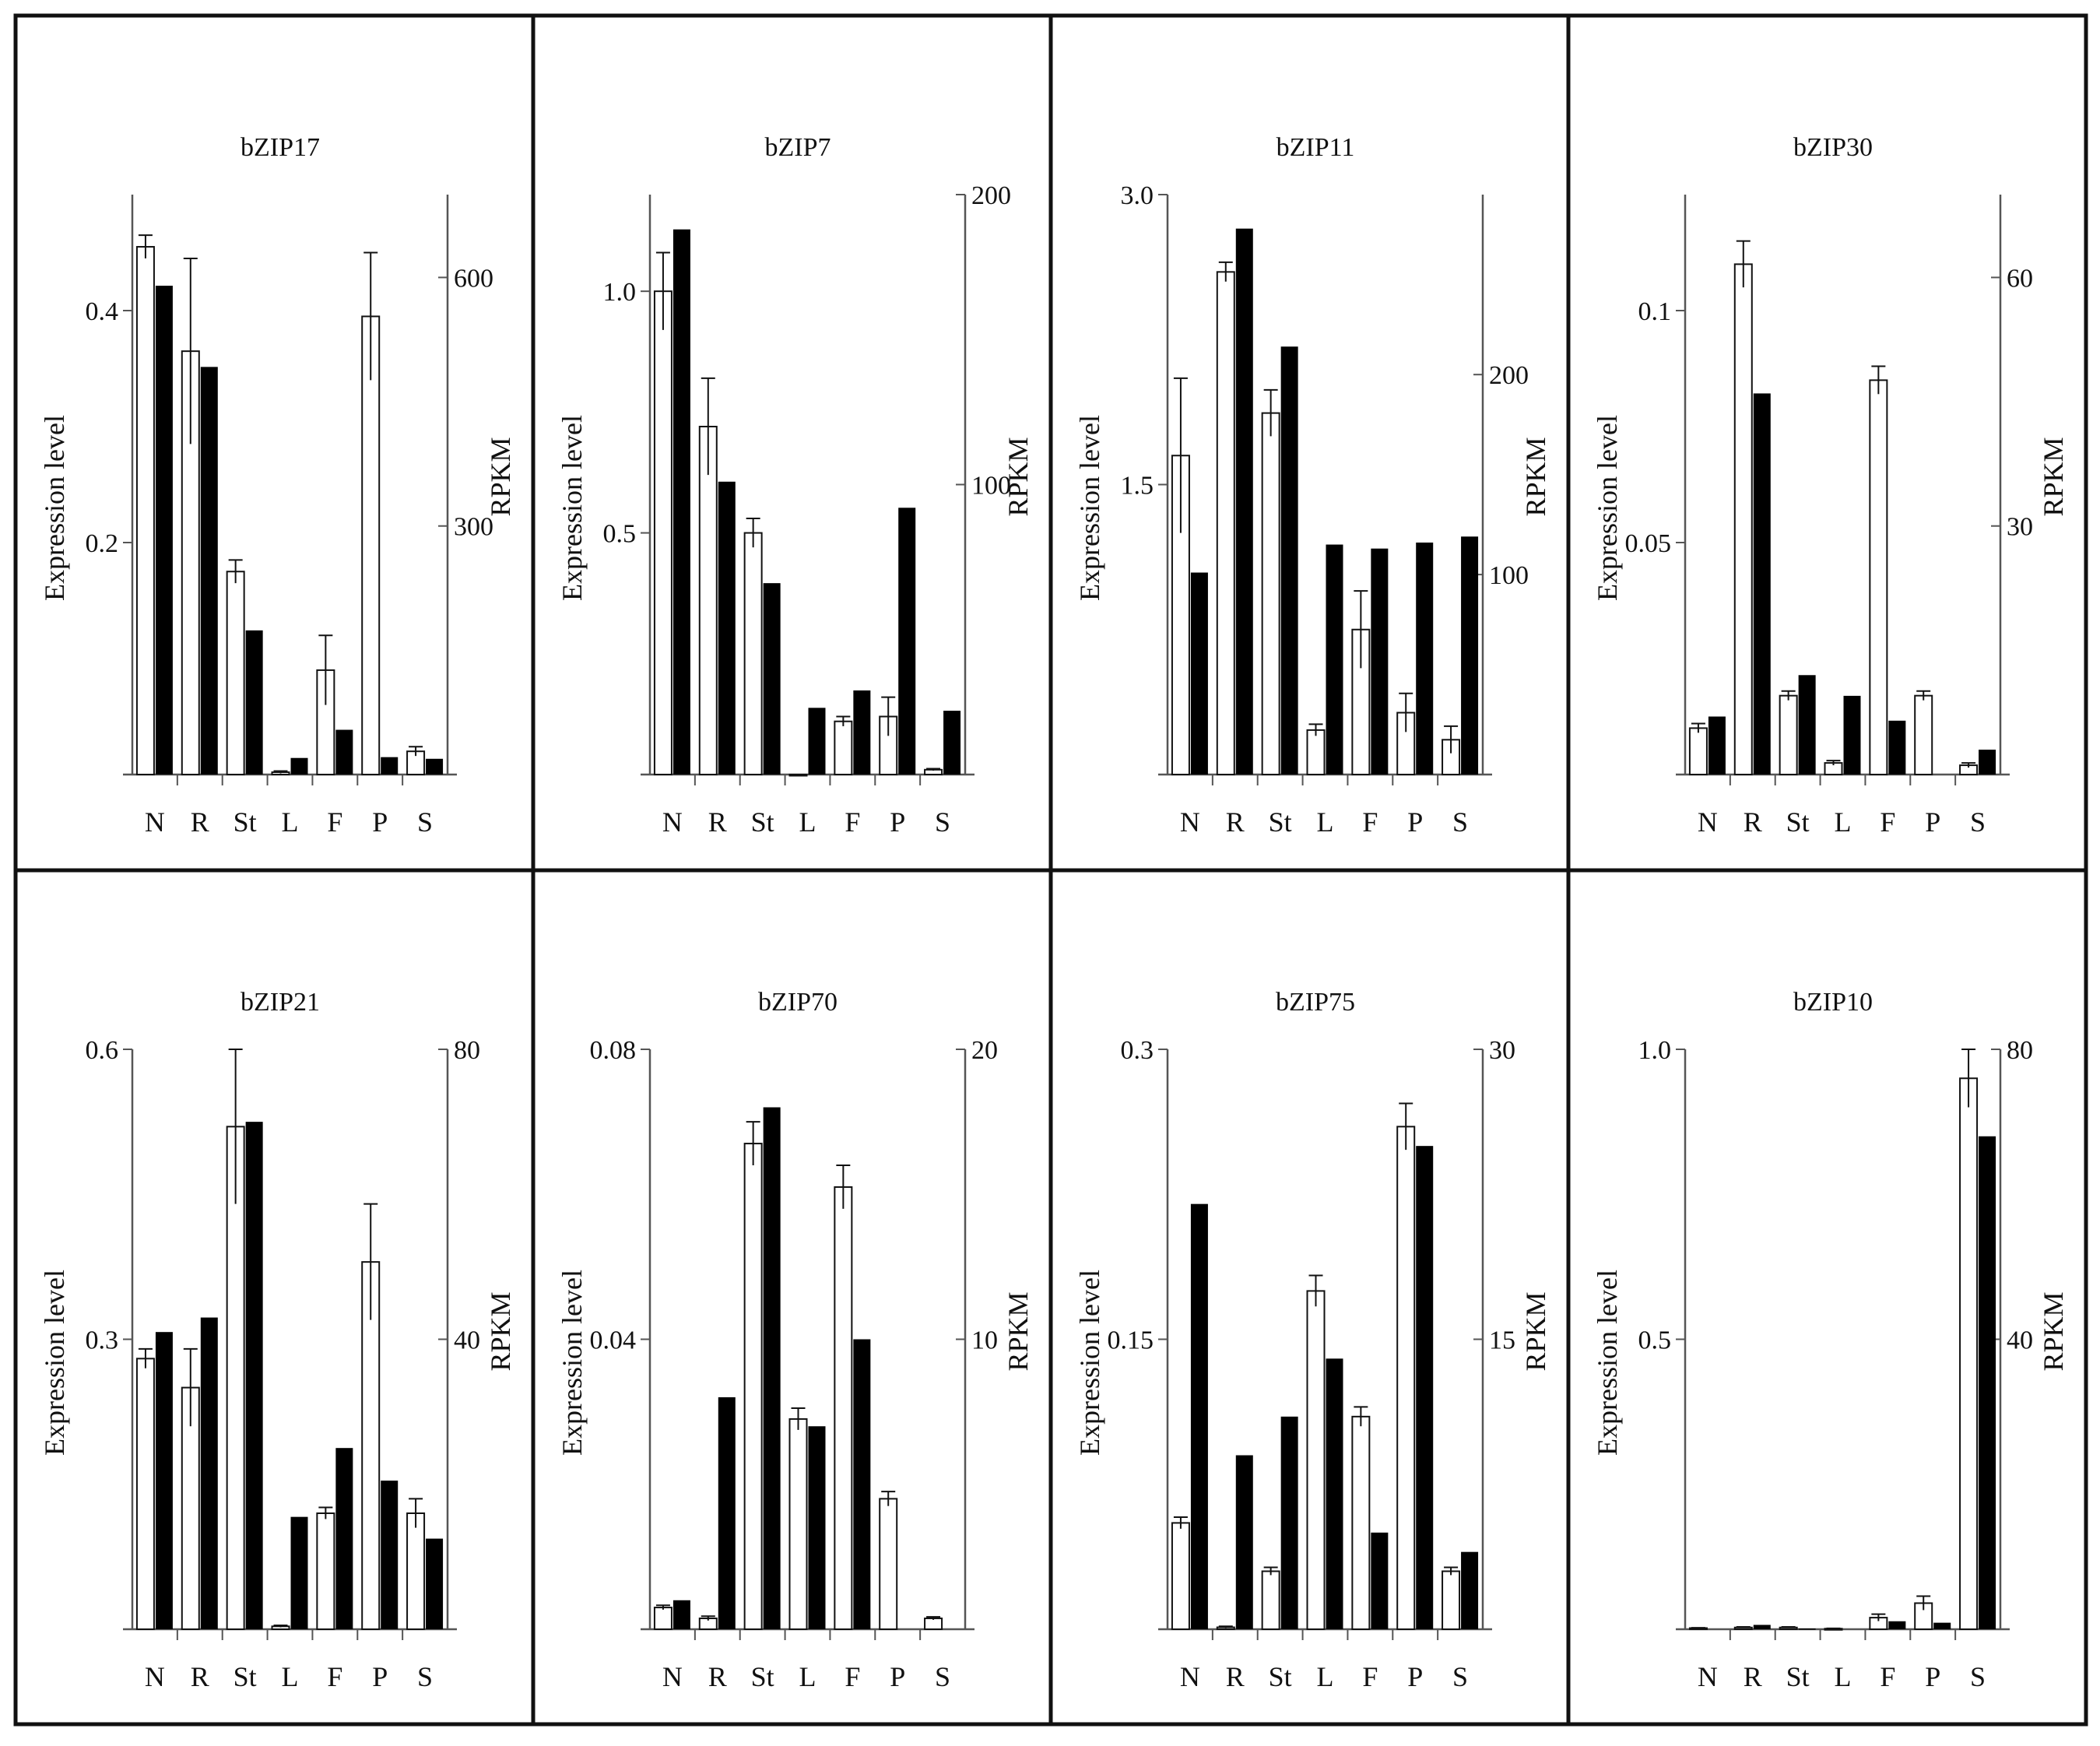 Image resolution: width=2100 pixels, height=1746 pixels. What do you see at coordinates (1648, 543) in the screenshot?
I see `y-tick-label: 0.05` at bounding box center [1648, 543].